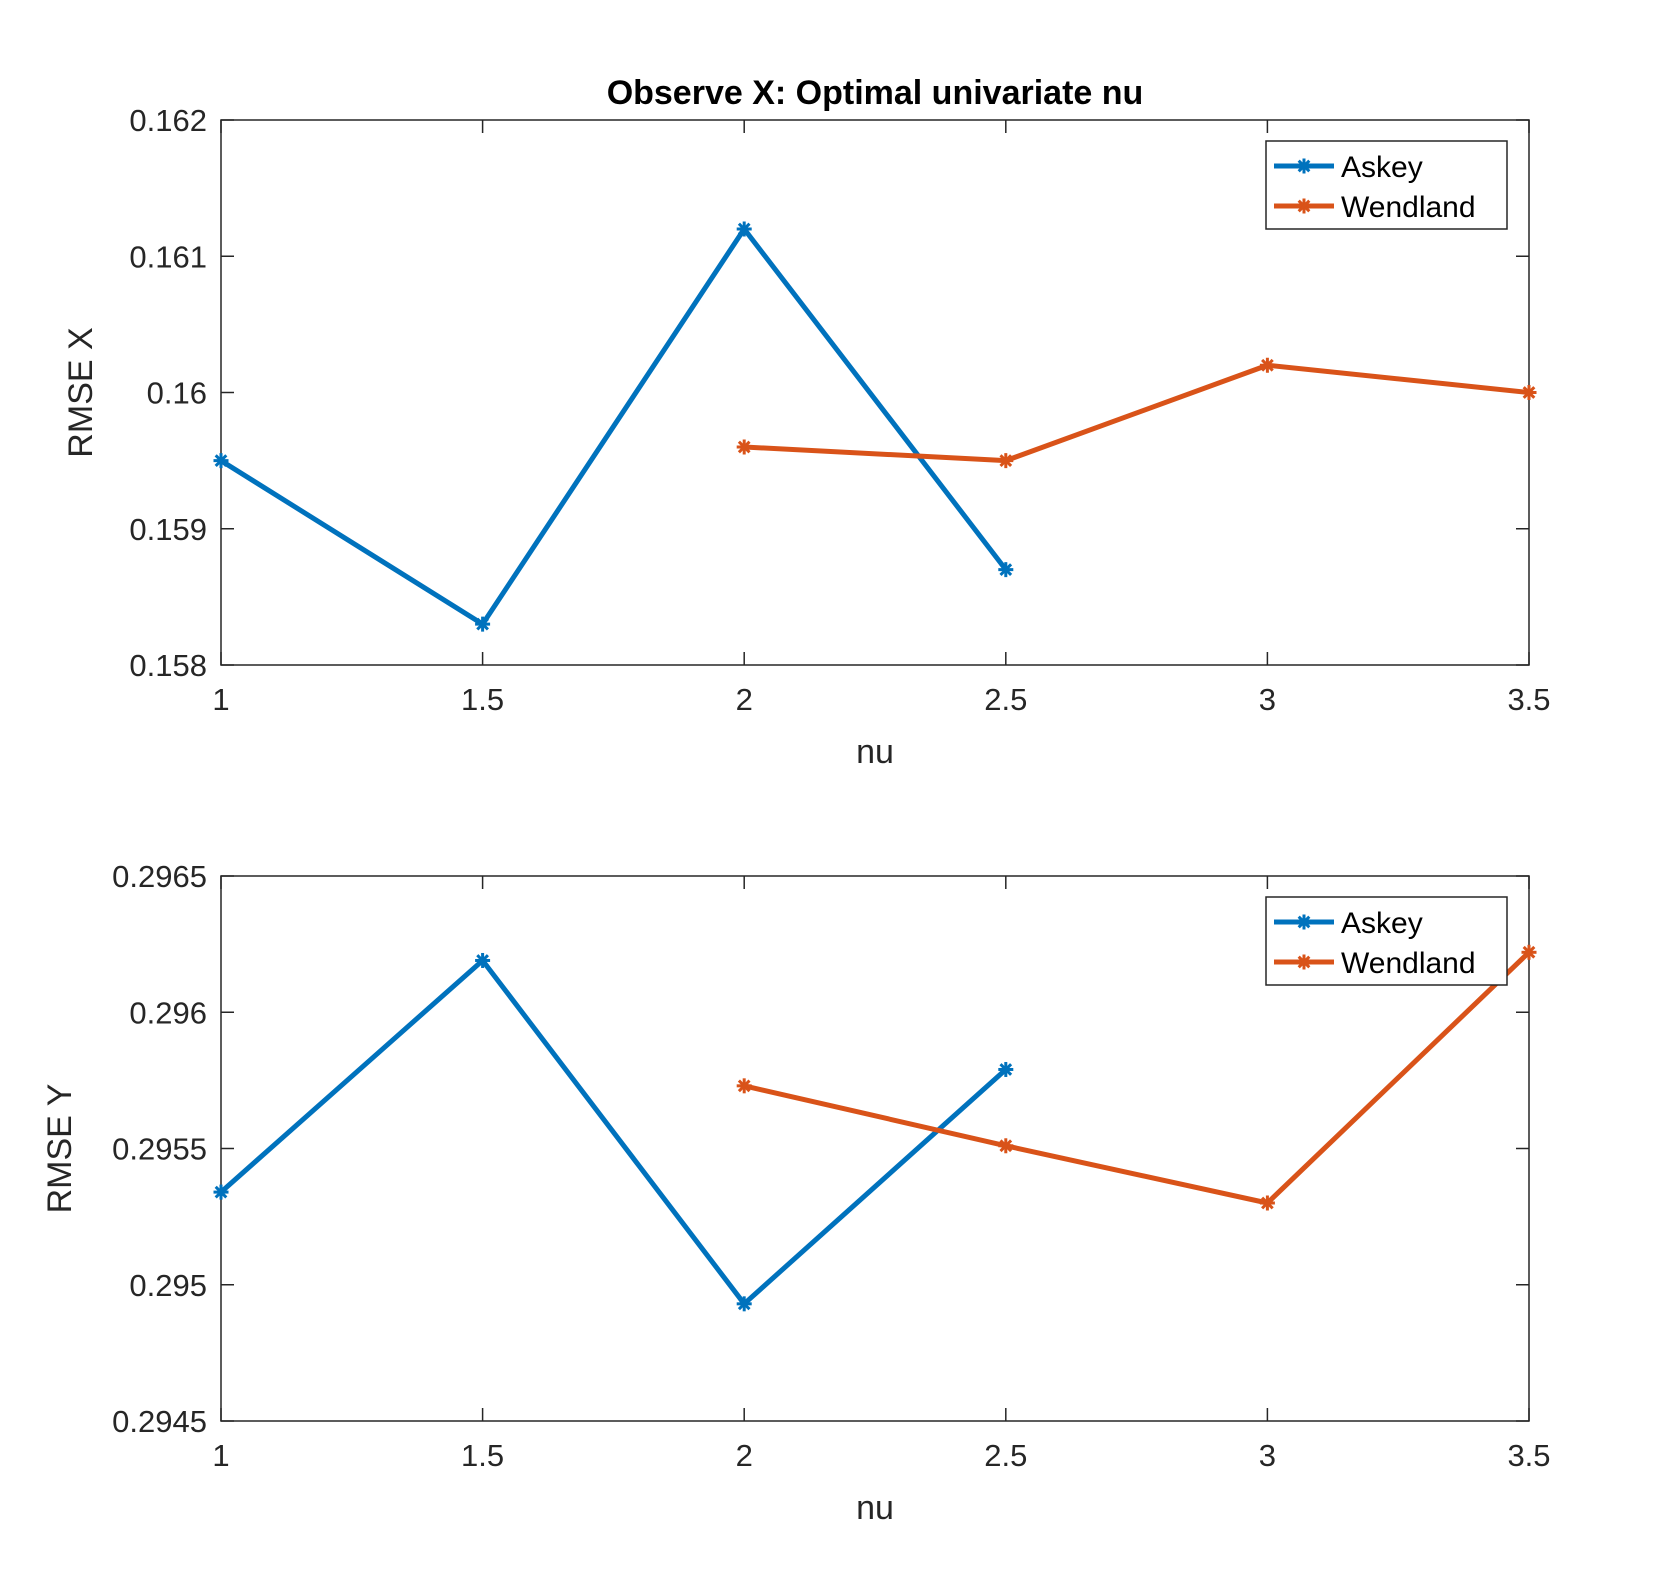  What do you see at coordinates (168, 256) in the screenshot?
I see `y-tick-label: 0.161` at bounding box center [168, 256].